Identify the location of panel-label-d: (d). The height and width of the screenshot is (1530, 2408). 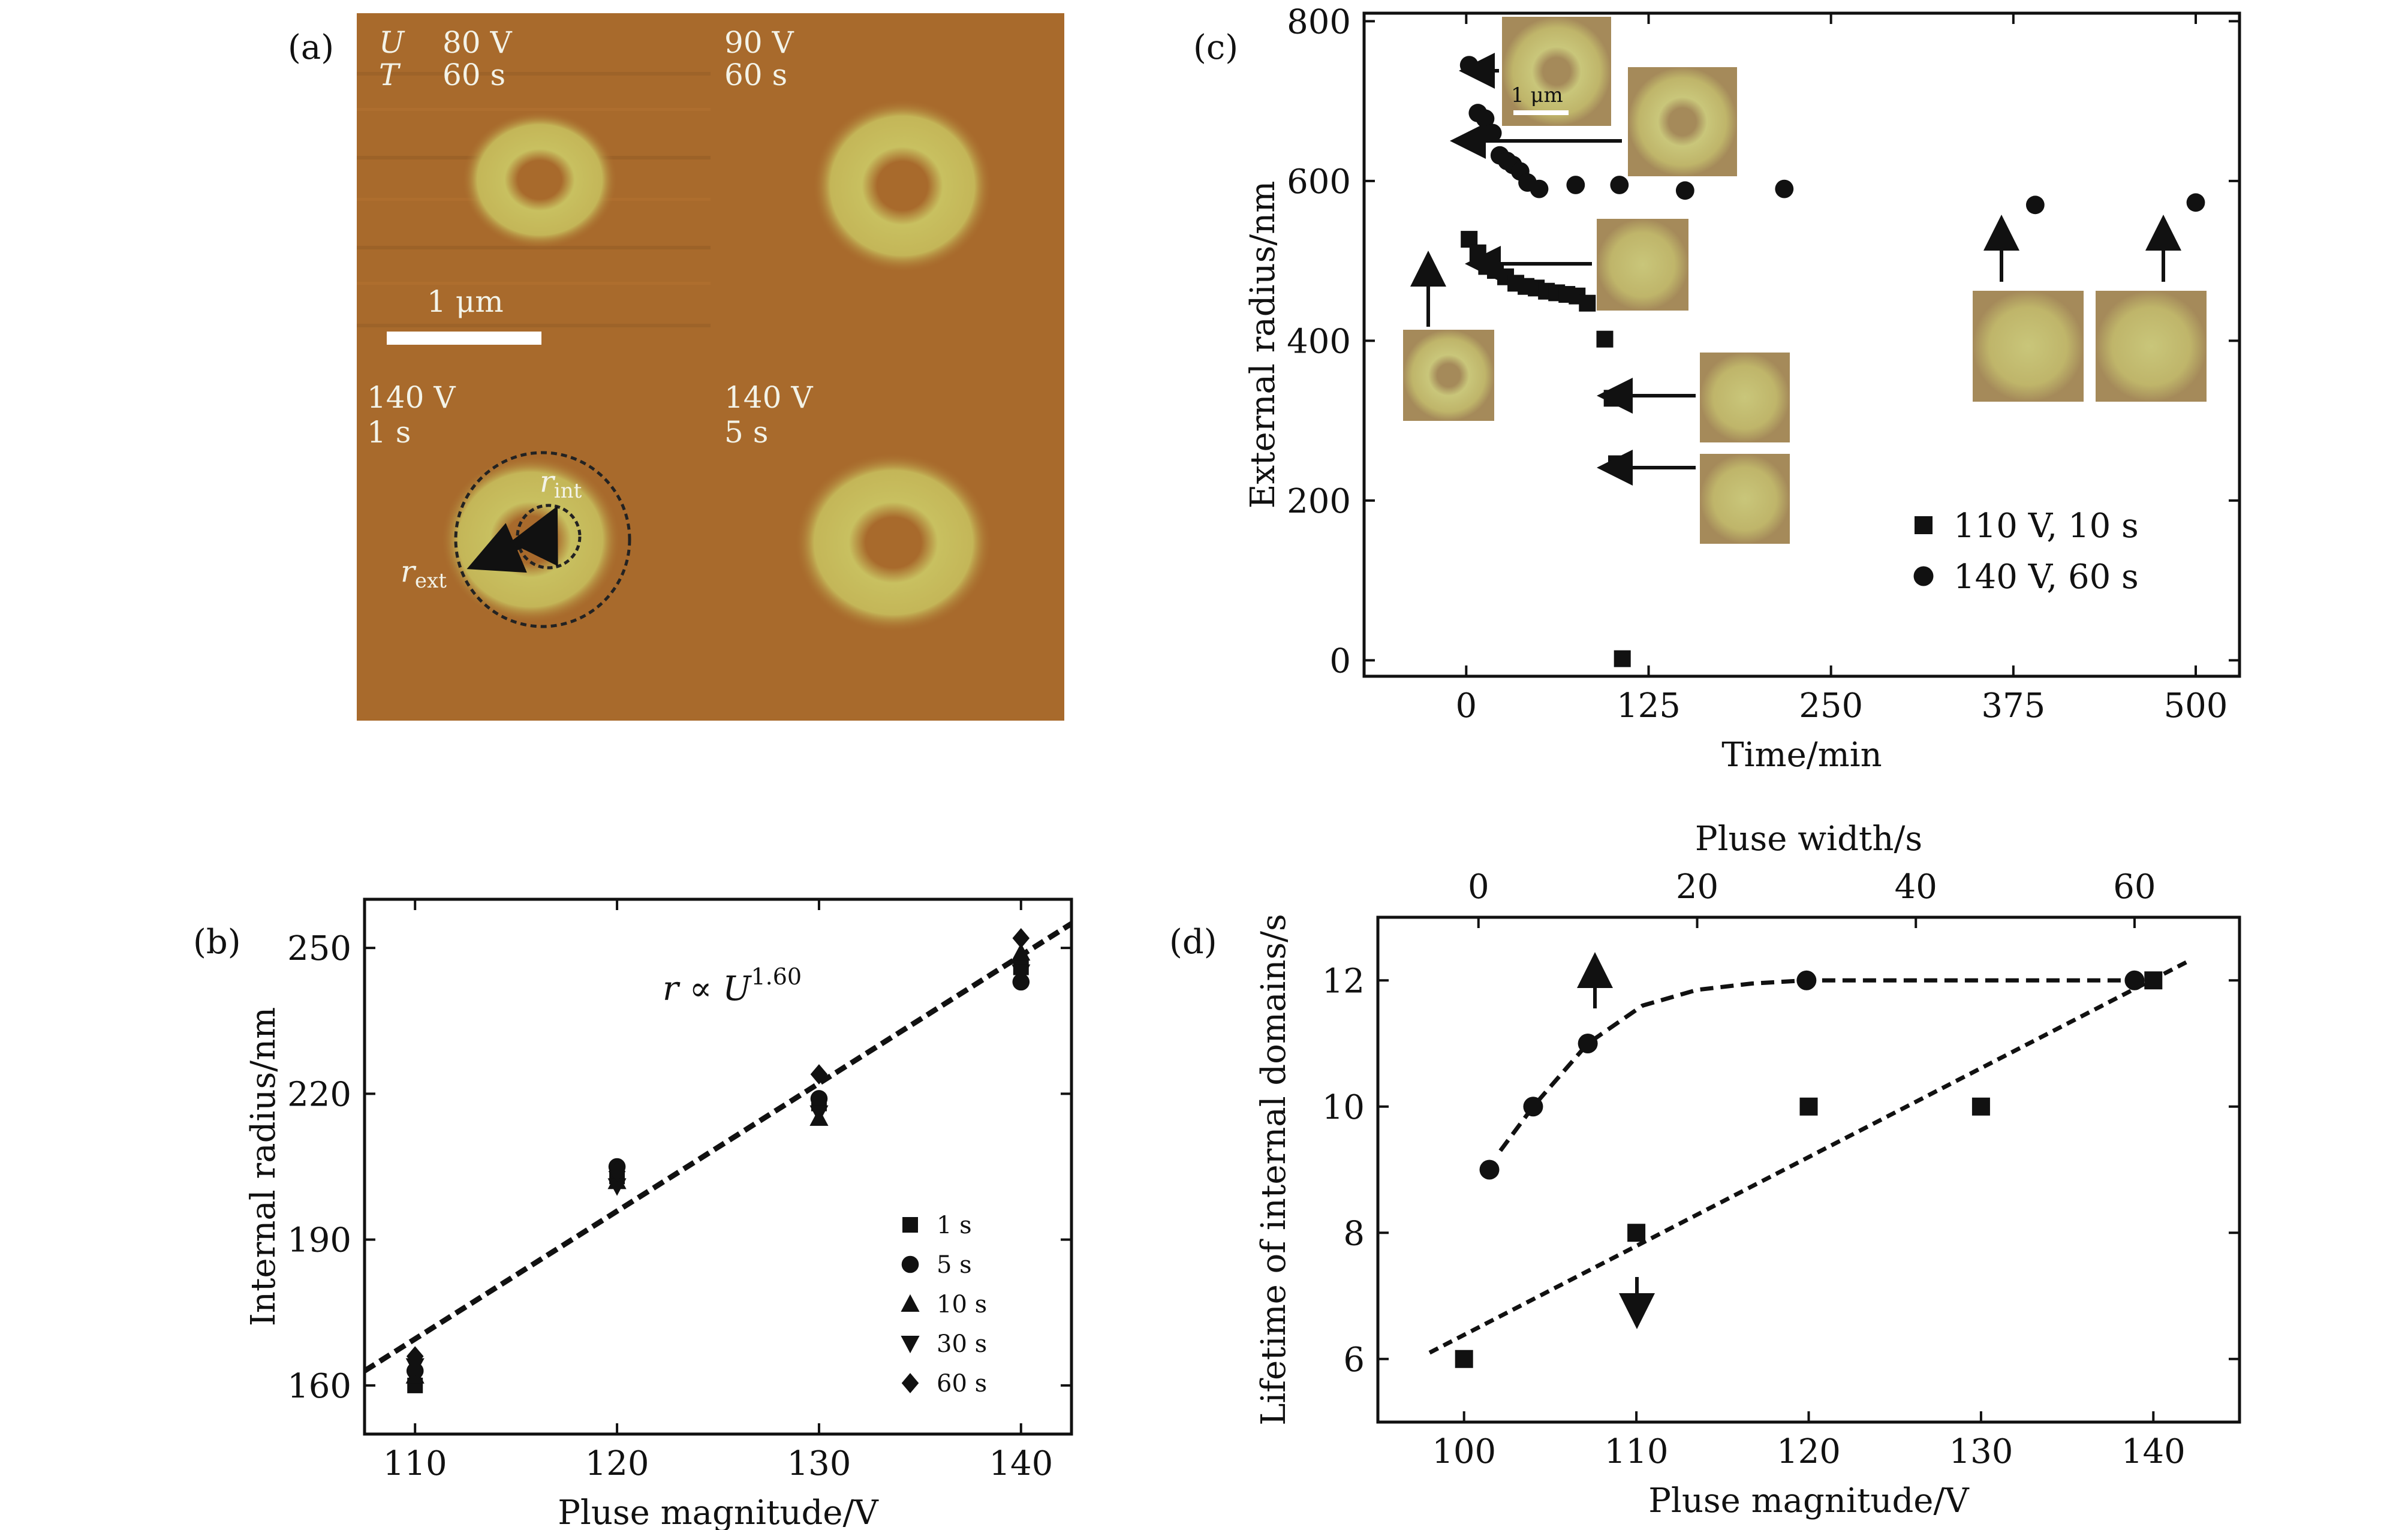
(1193, 942).